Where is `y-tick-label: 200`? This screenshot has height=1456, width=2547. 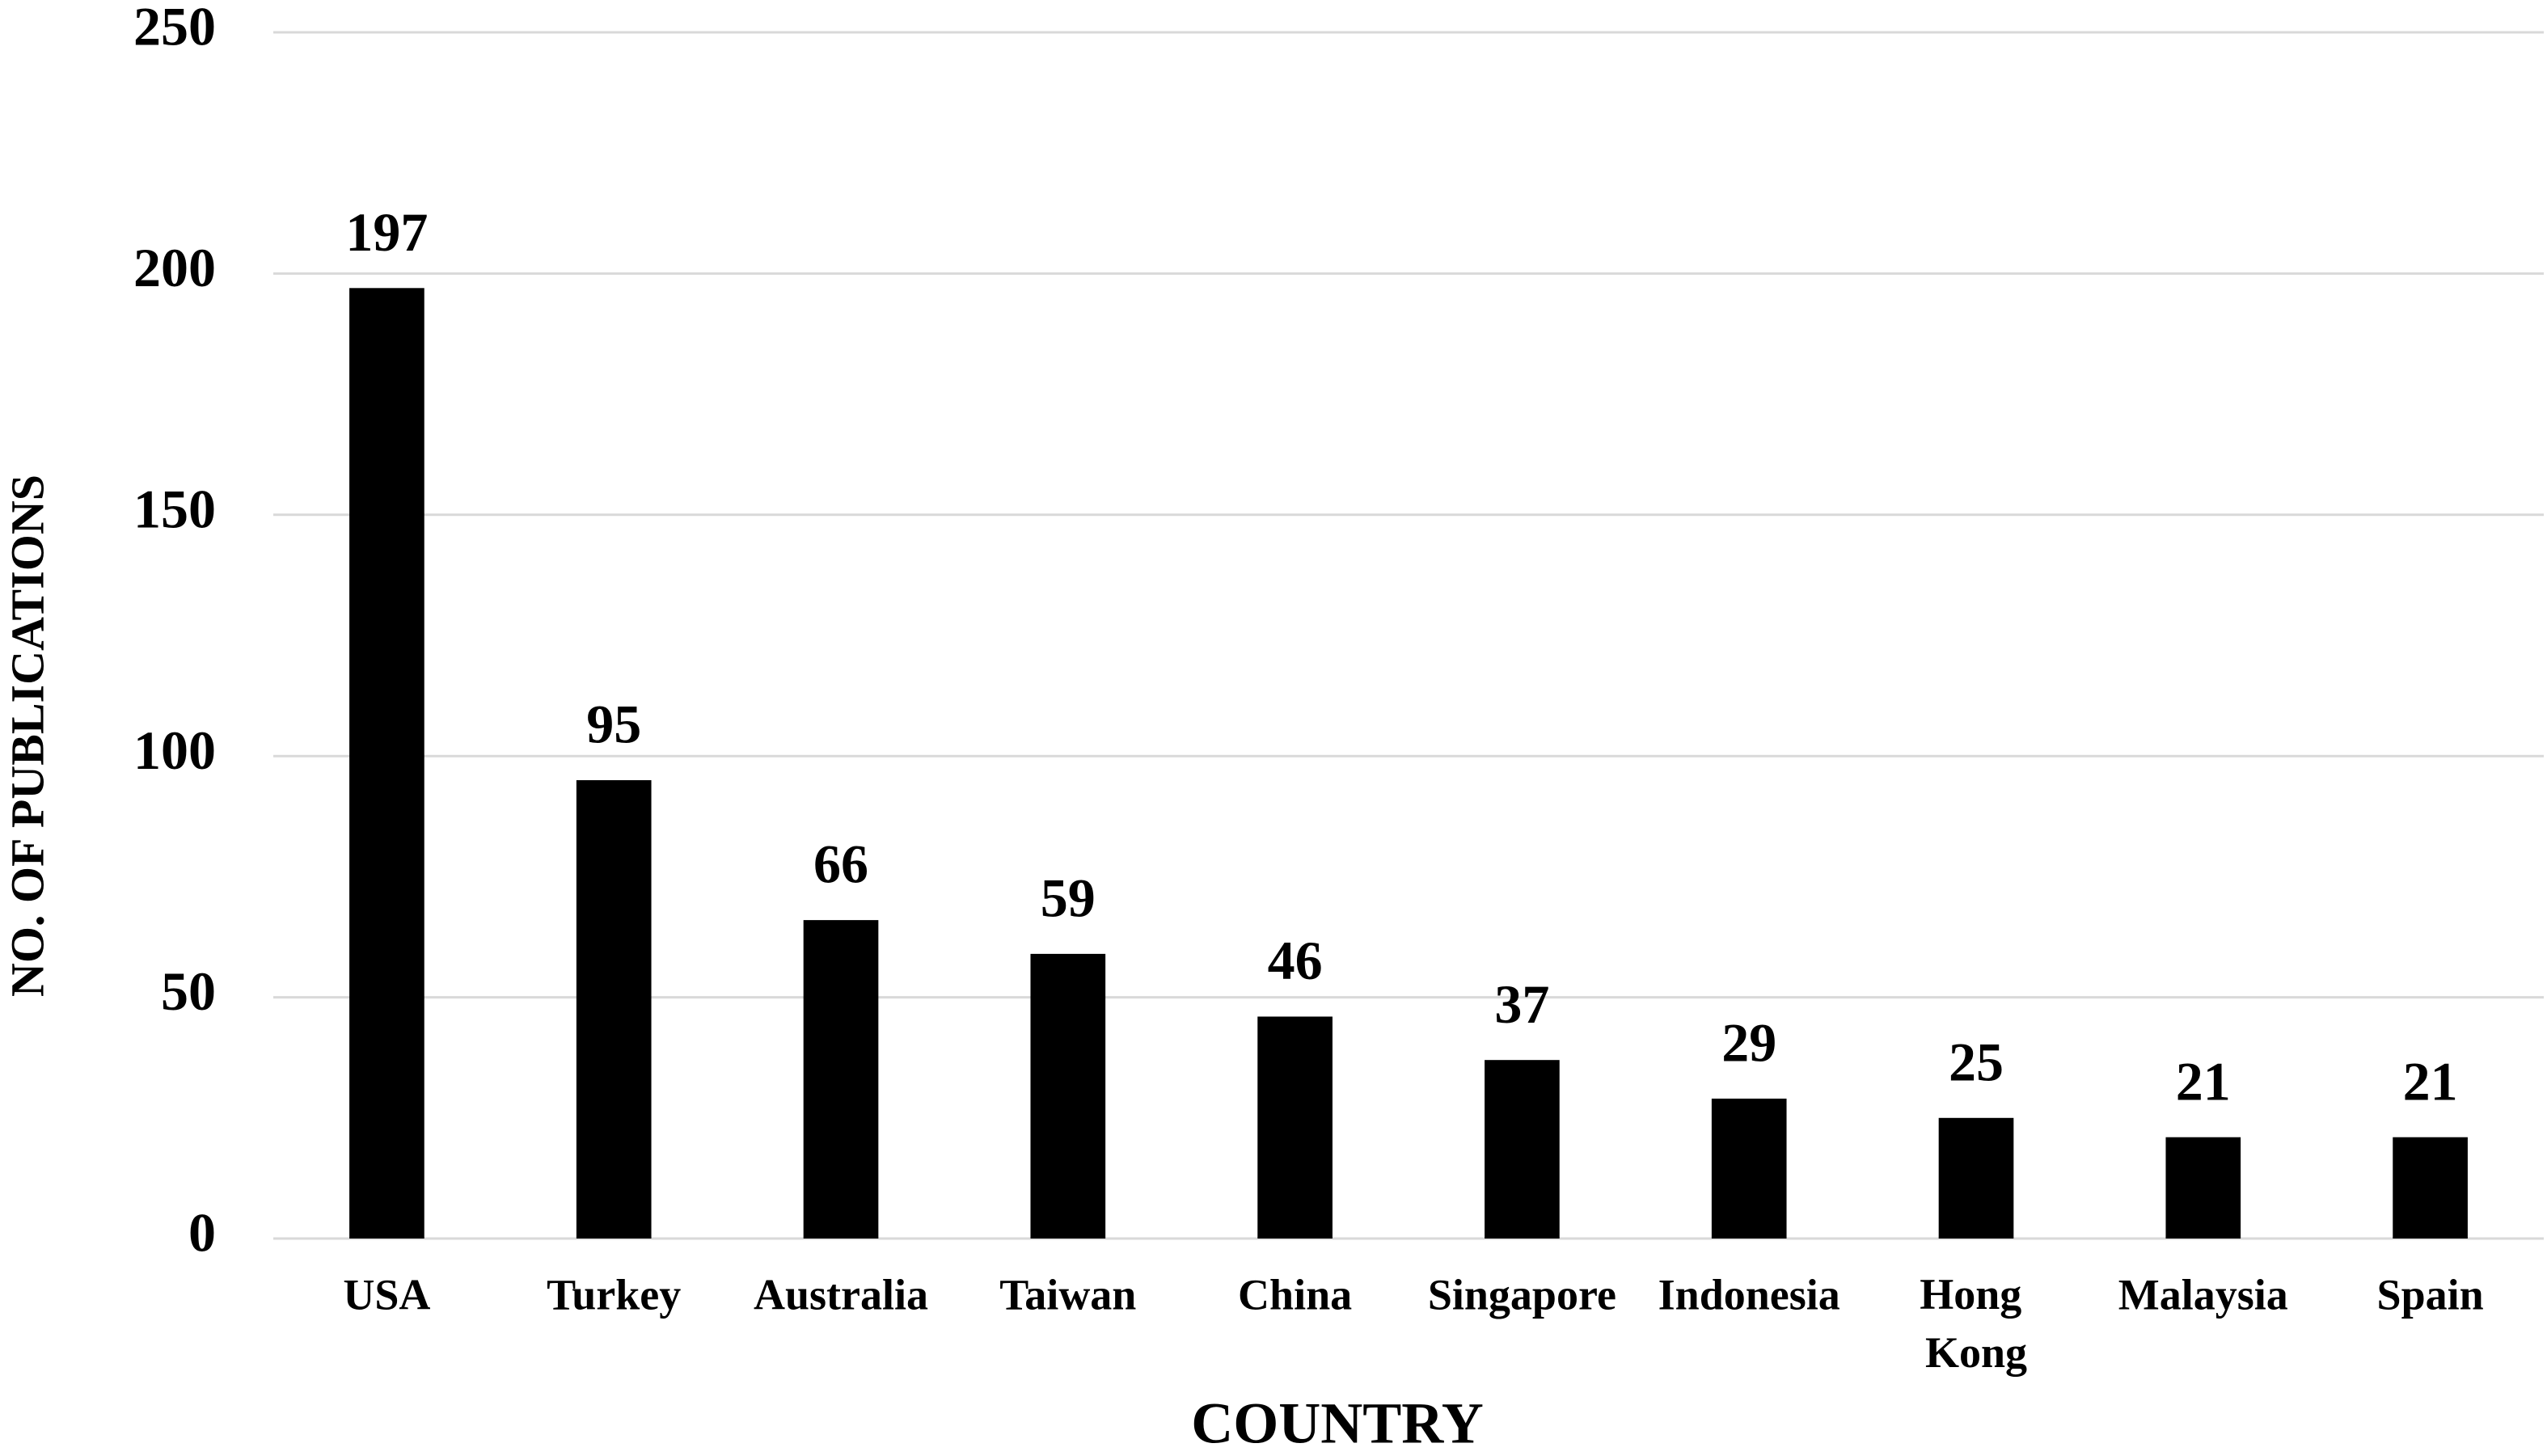
y-tick-label: 200 is located at coordinates (174, 267).